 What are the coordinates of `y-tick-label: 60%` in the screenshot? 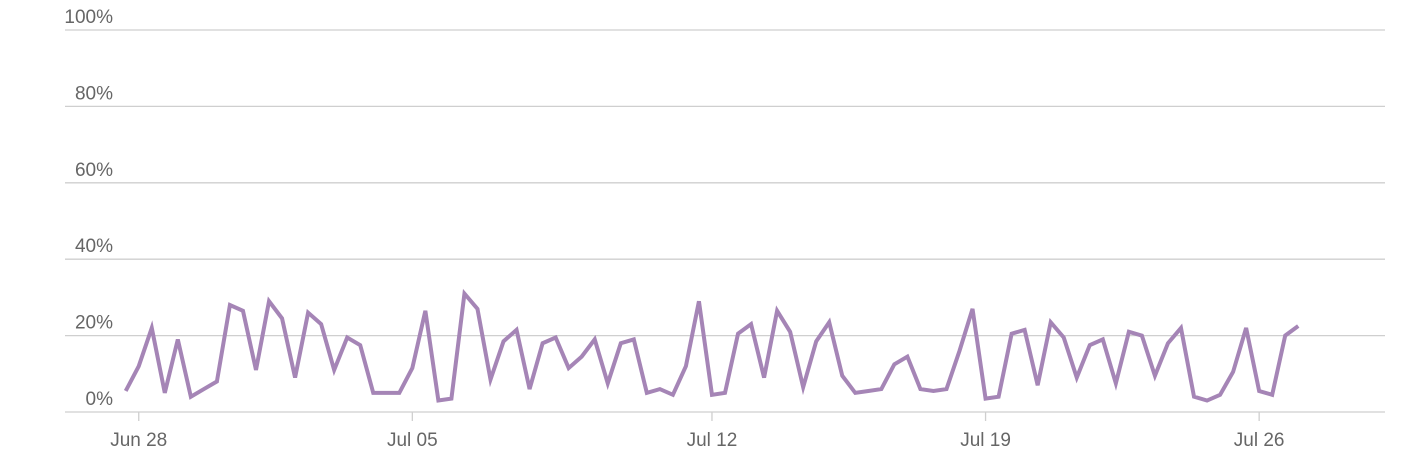 It's located at (94, 170).